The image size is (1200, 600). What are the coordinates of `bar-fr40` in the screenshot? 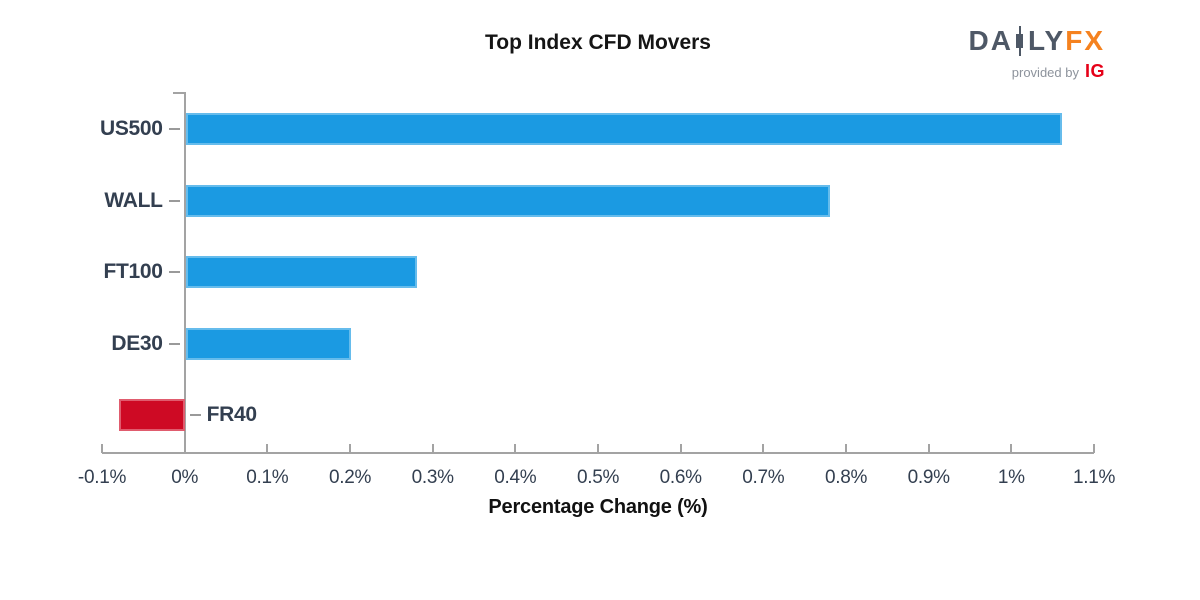 It's located at (151, 415).